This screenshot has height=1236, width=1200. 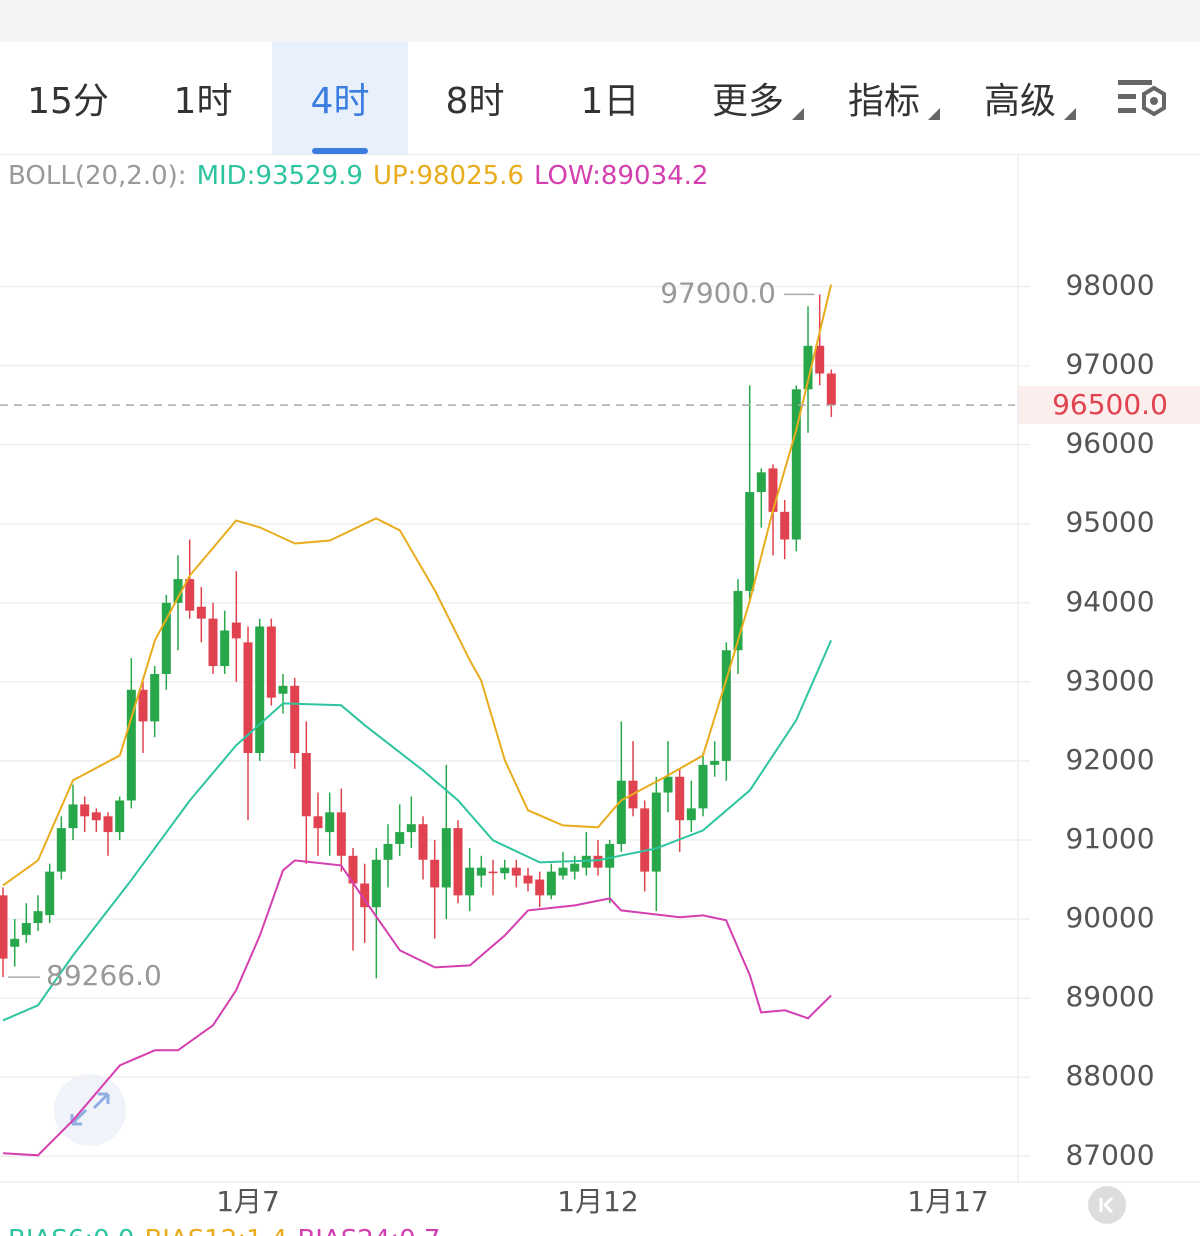 What do you see at coordinates (1109, 1075) in the screenshot?
I see `y-tick-label: 88000` at bounding box center [1109, 1075].